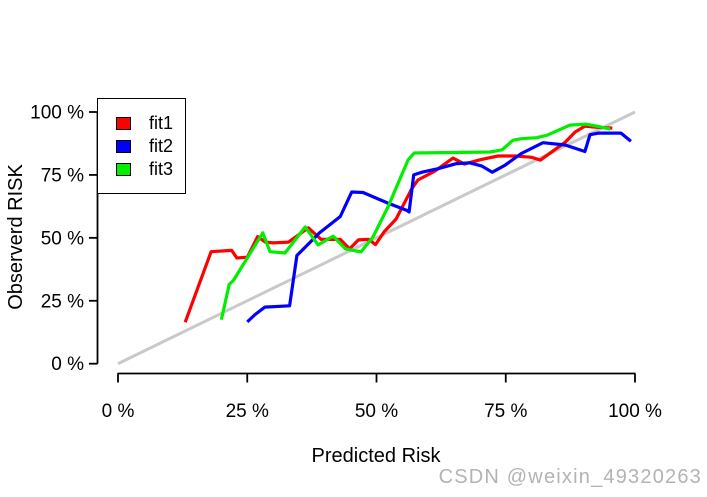 Image resolution: width=707 pixels, height=497 pixels. I want to click on legend: fit1 fit2 fit3, so click(141, 146).